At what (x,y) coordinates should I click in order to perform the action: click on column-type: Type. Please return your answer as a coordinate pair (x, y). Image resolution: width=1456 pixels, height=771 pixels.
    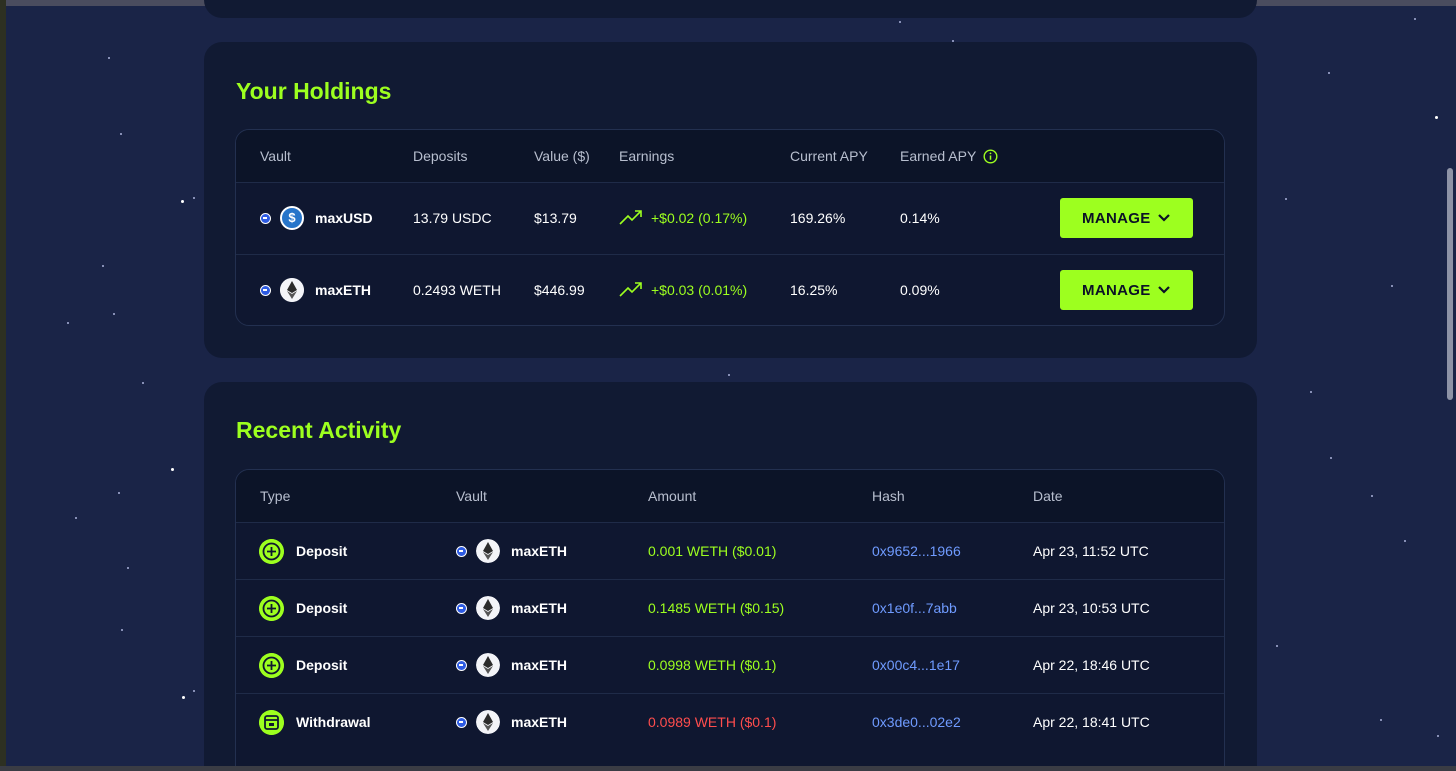
    Looking at the image, I should click on (275, 496).